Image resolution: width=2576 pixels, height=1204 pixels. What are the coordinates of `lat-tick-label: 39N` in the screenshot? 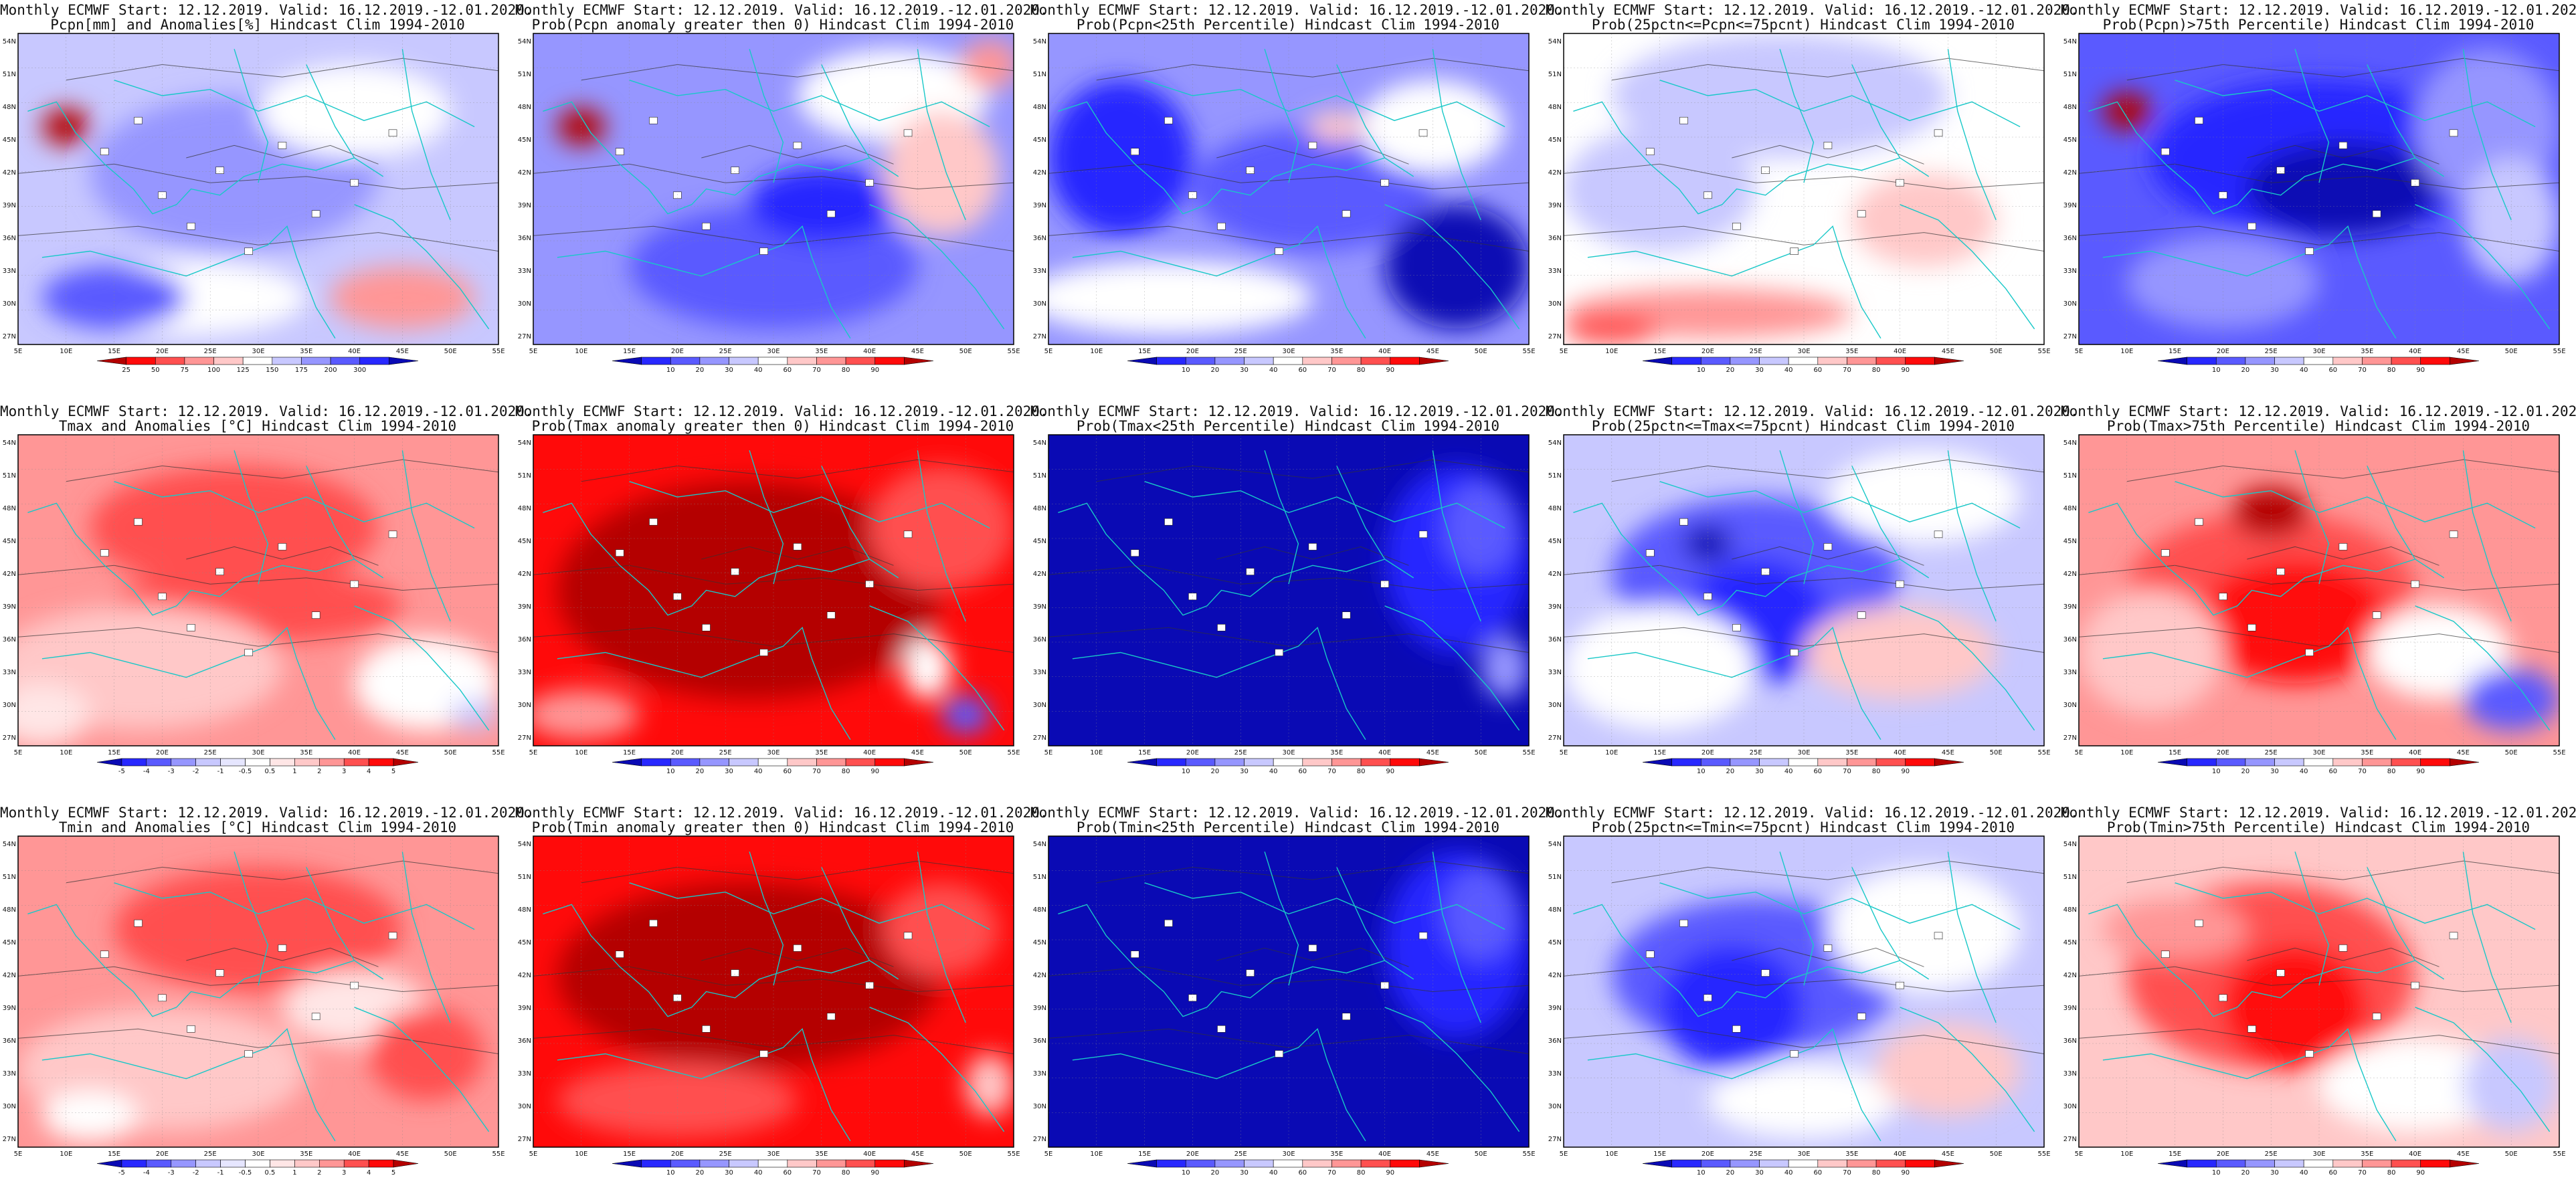 It's located at (1555, 205).